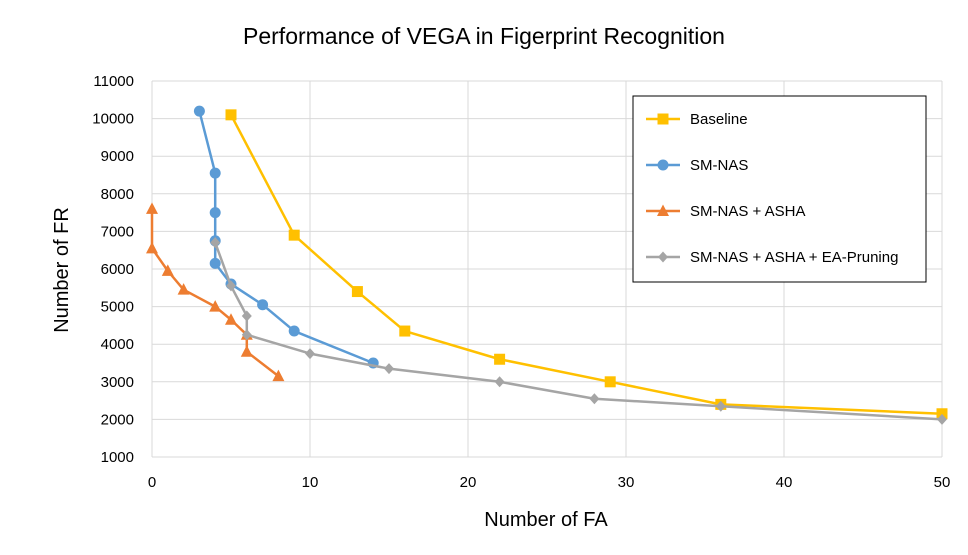 The image size is (968, 555). What do you see at coordinates (117, 156) in the screenshot?
I see `y-tick-label: 9000` at bounding box center [117, 156].